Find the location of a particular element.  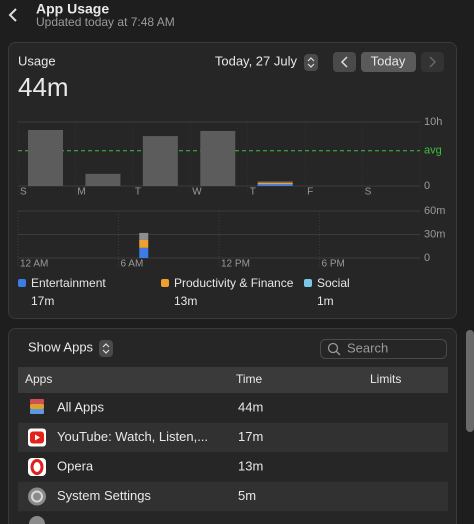

x-tick-label: 6 AM is located at coordinates (132, 264).